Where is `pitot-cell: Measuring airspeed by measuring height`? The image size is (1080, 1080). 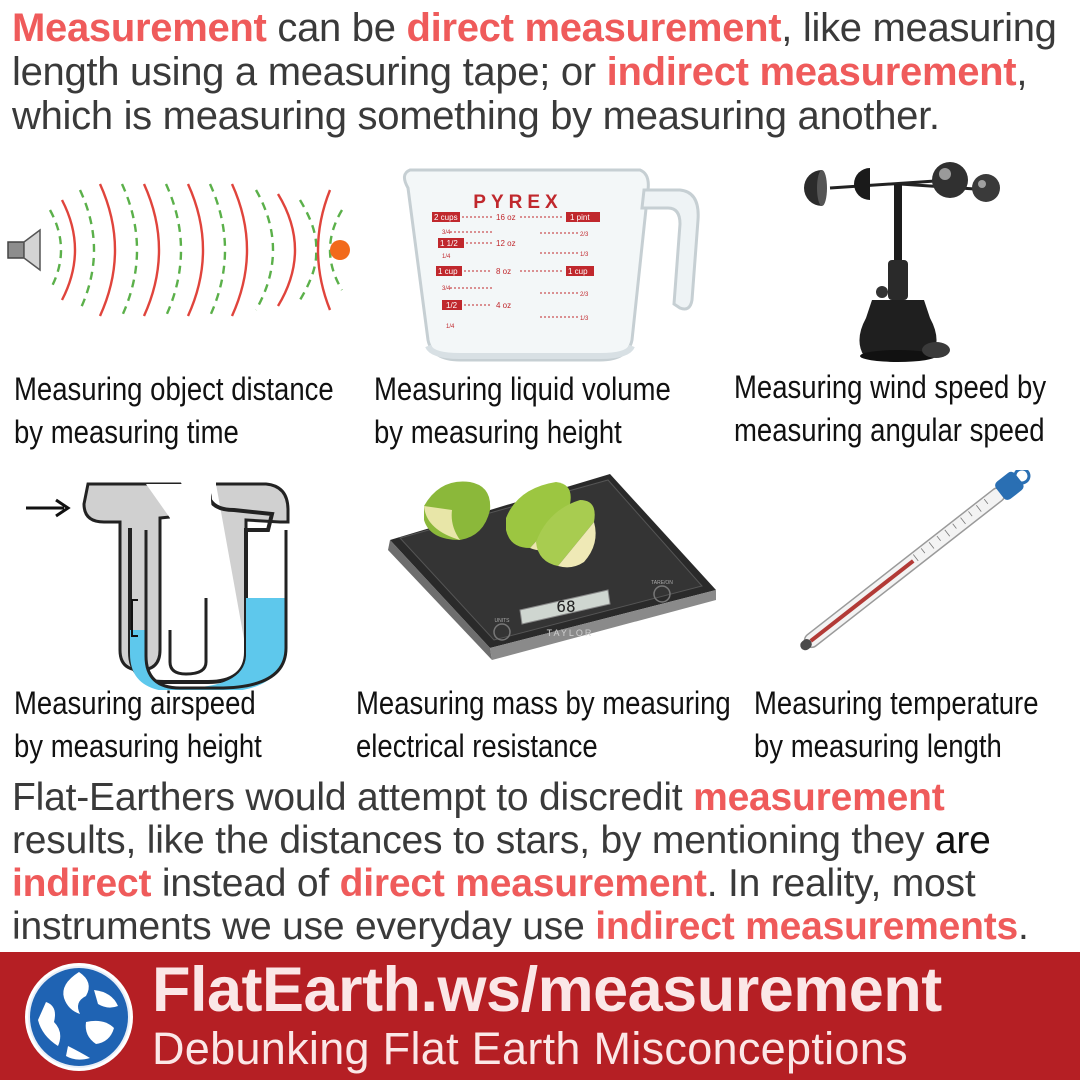
pitot-cell: Measuring airspeed by measuring height is located at coordinates (180, 620).